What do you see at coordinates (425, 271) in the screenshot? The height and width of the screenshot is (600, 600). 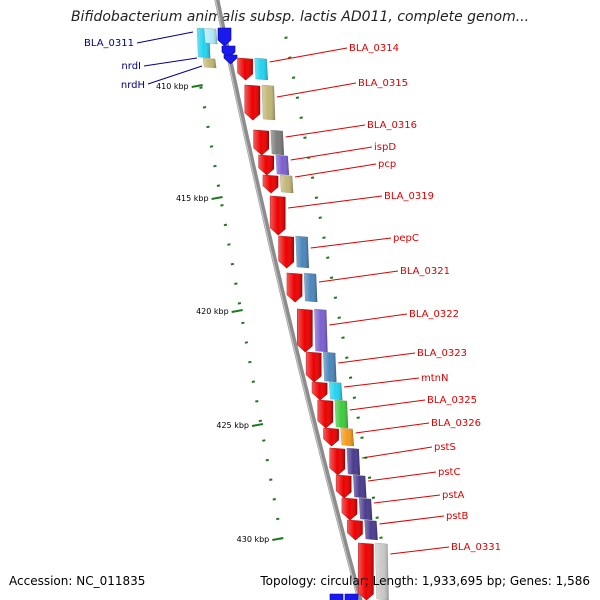 I see `gene-label-forward: BLA_0321` at bounding box center [425, 271].